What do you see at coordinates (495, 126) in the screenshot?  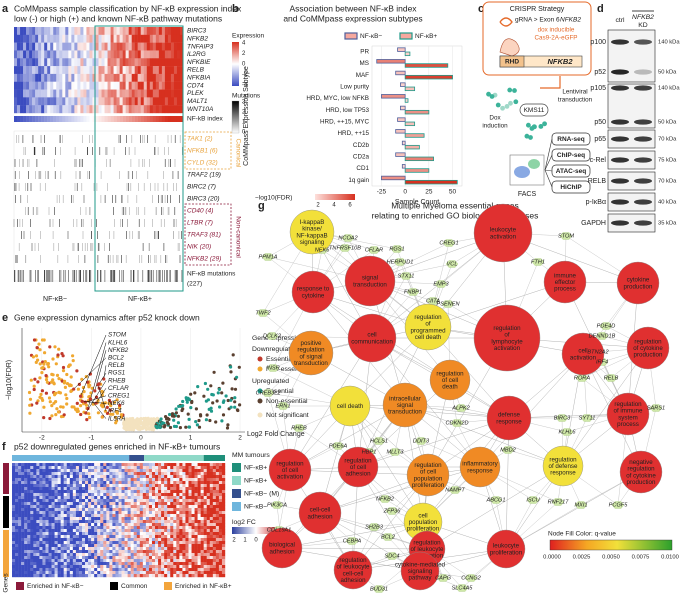 I see `step-label: induction` at bounding box center [495, 126].